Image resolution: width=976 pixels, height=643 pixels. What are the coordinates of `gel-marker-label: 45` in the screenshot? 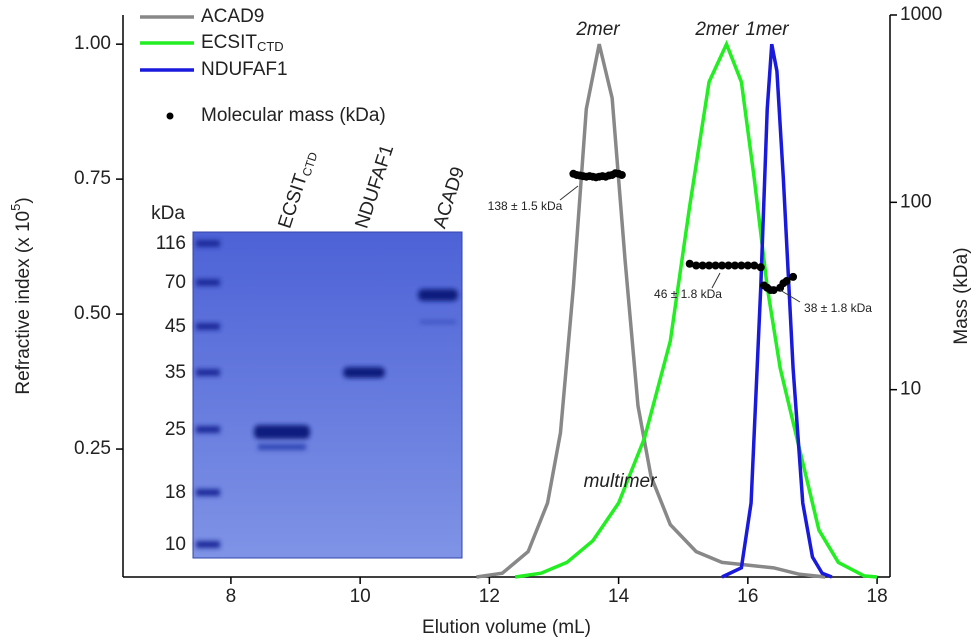 It's located at (175, 326).